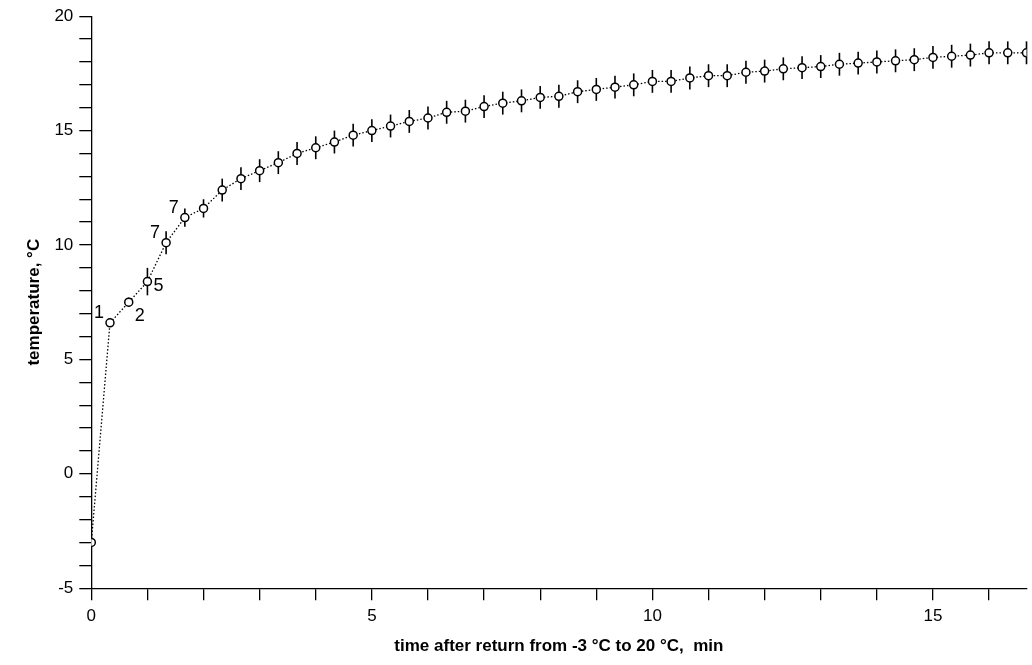  I want to click on x-tick-label: 10, so click(652, 616).